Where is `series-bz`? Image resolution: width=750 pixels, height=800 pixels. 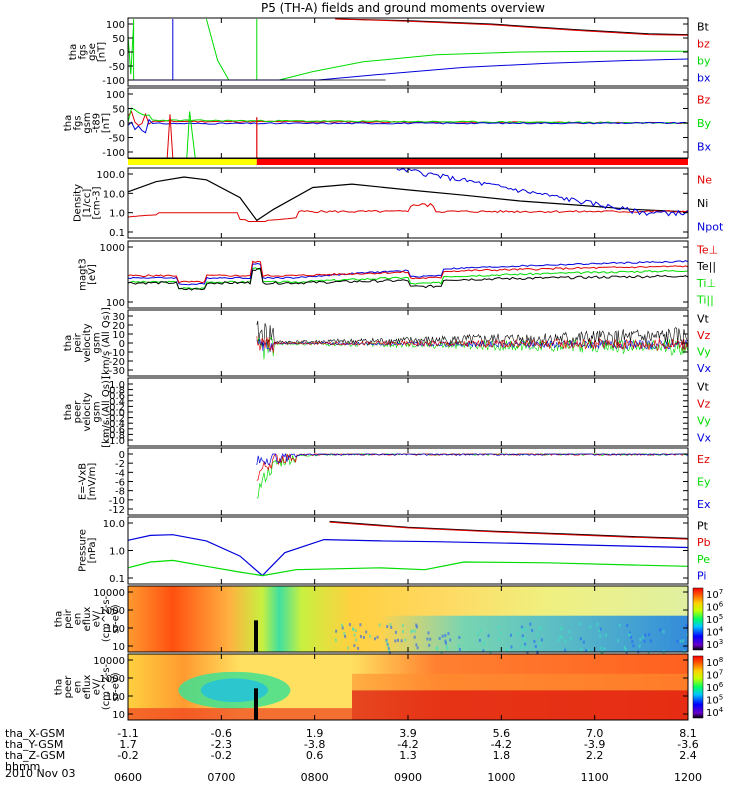 series-bz is located at coordinates (512, 27).